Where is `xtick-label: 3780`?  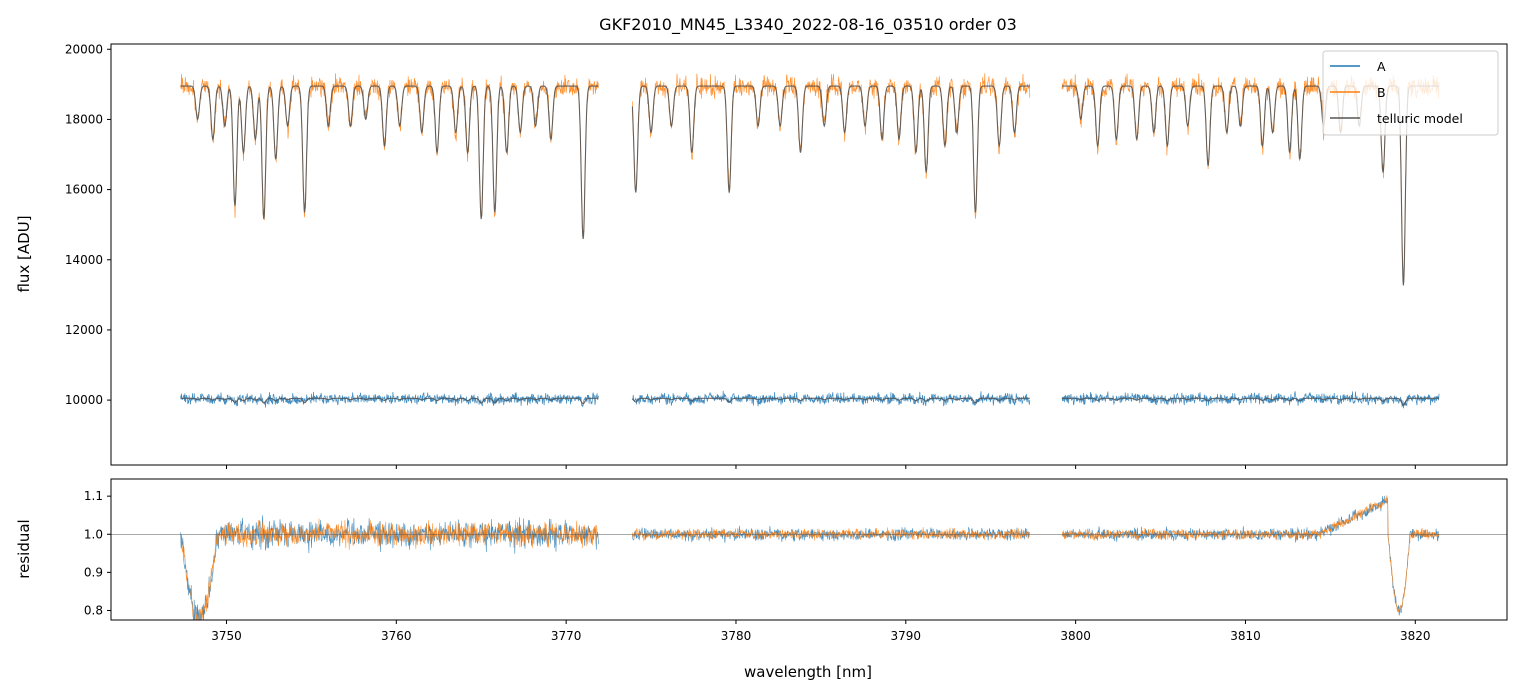
xtick-label: 3780 is located at coordinates (736, 636).